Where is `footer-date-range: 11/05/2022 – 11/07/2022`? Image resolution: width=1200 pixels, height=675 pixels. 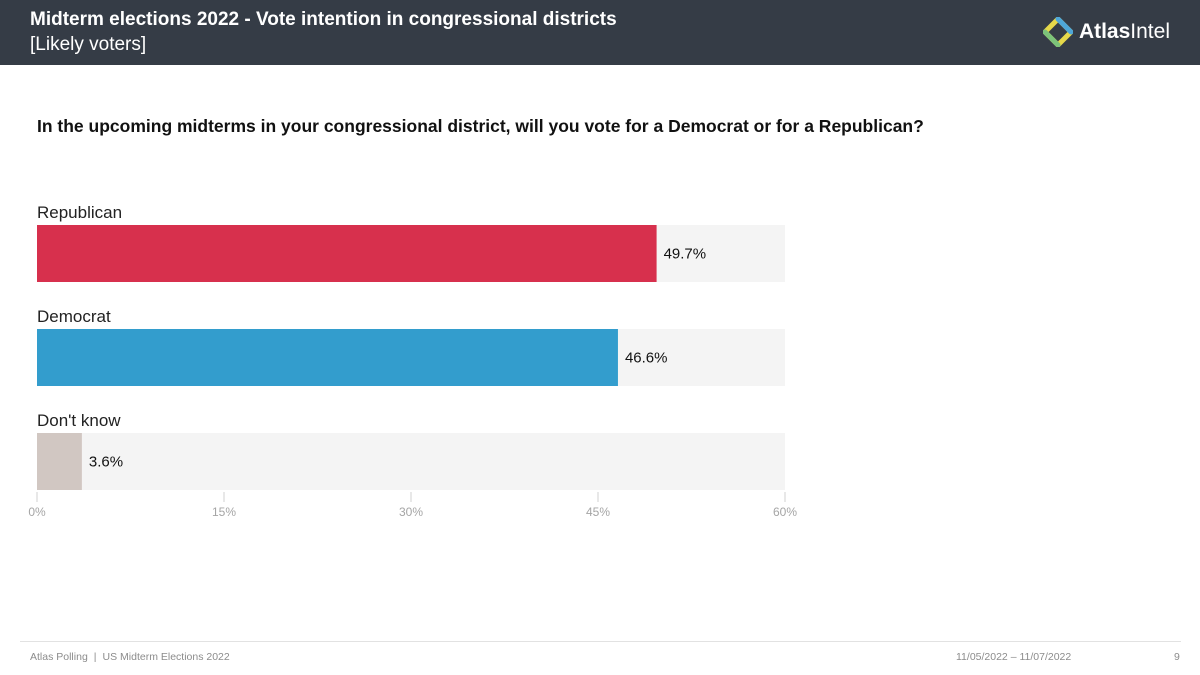
footer-date-range: 11/05/2022 – 11/07/2022 is located at coordinates (1014, 657).